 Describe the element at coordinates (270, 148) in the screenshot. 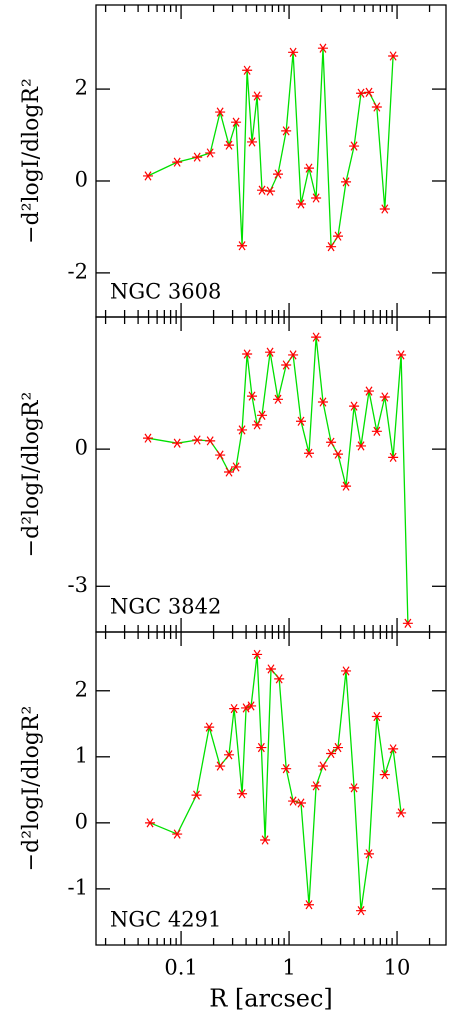

I see `data-line` at that location.